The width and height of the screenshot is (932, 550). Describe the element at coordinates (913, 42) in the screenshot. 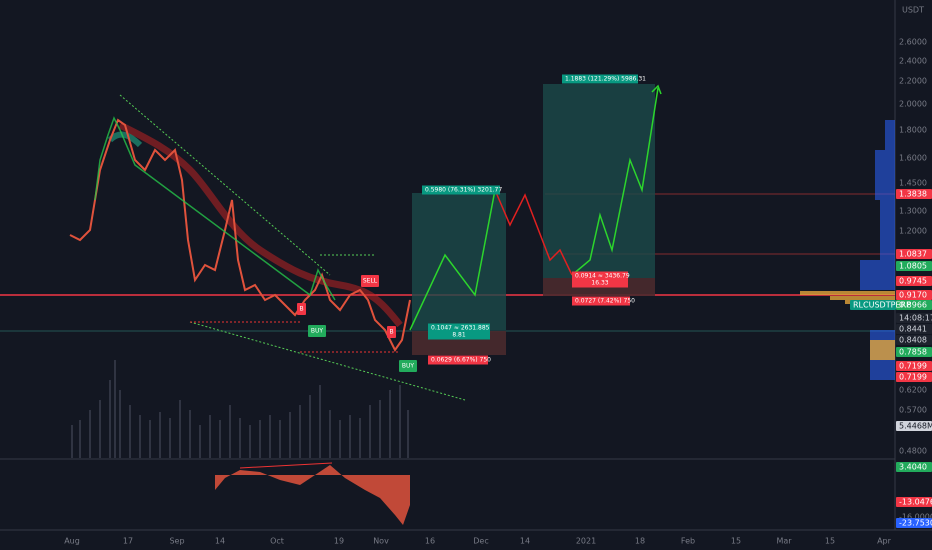

I see `label-text: 2.6000` at that location.